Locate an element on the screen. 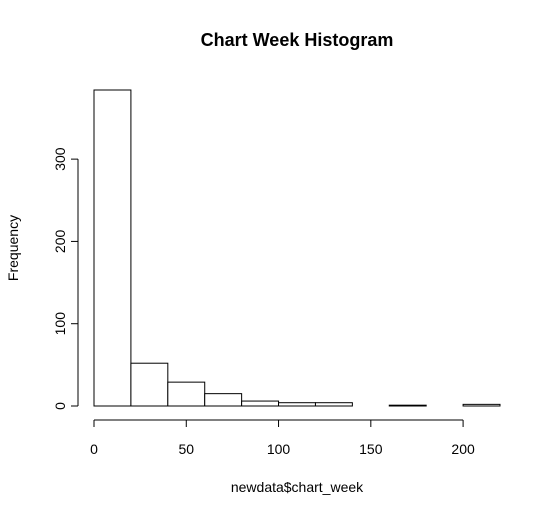 The image size is (539, 507). x-tick-label-50: 50 is located at coordinates (186, 449).